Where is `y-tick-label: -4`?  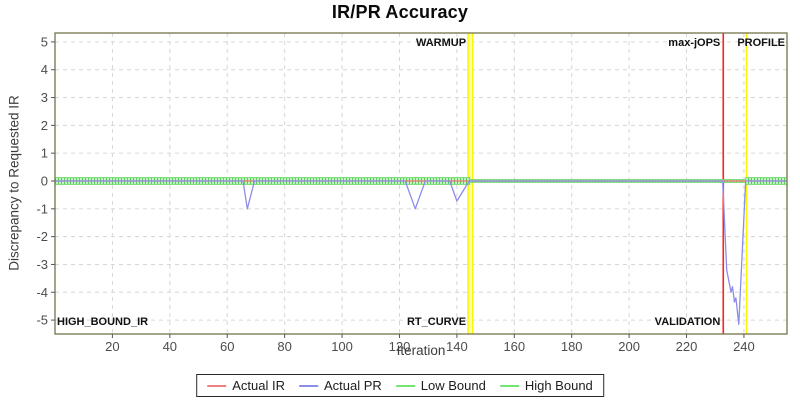
y-tick-label: -4 is located at coordinates (42, 292).